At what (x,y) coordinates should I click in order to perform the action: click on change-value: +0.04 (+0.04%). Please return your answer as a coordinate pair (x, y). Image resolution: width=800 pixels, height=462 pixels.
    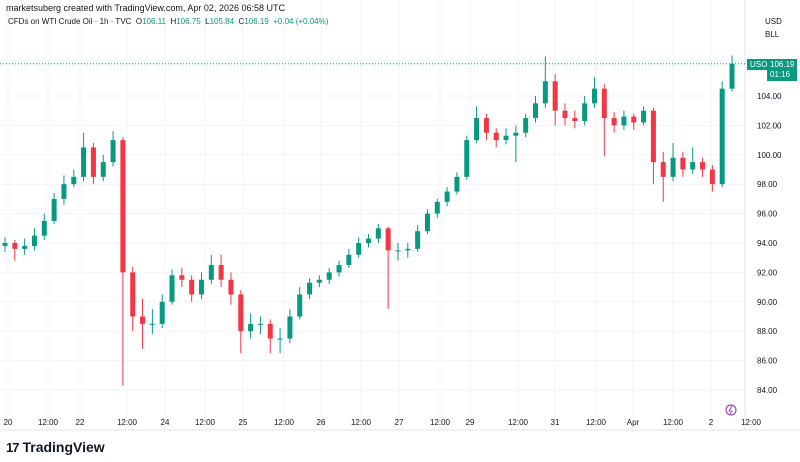
    Looking at the image, I should click on (301, 21).